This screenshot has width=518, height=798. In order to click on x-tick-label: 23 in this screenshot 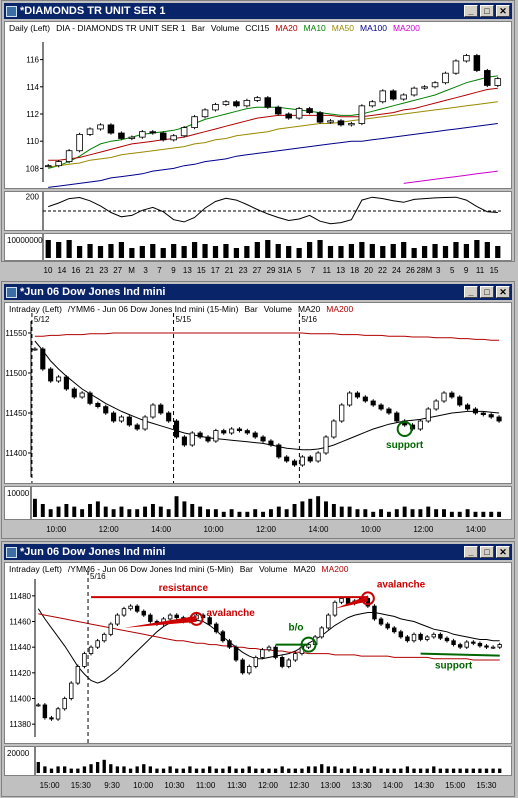, I will do `click(243, 270)`.